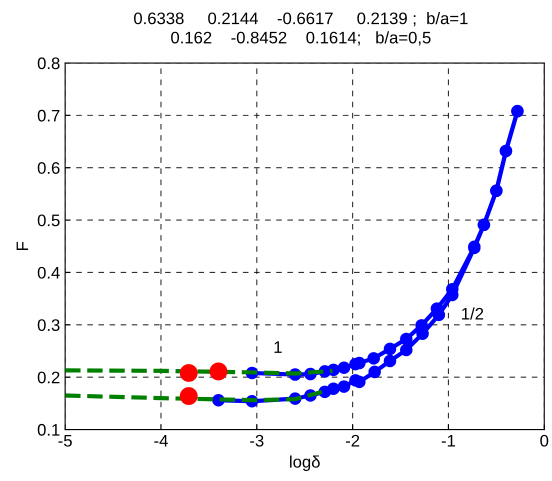 This screenshot has height=481, width=552. I want to click on x-tick-label: -1, so click(449, 440).